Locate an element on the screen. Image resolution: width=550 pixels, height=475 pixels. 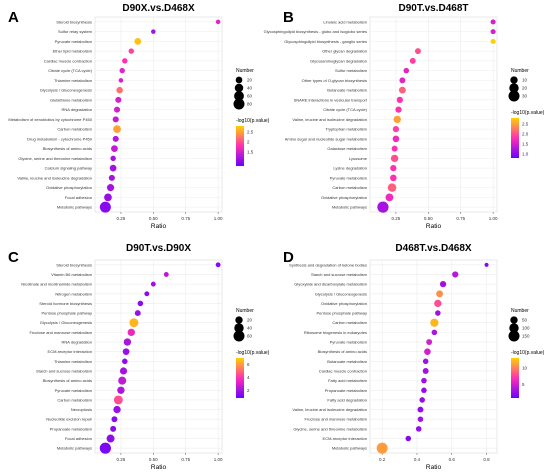
chart-title: D90X.vs.D468X is located at coordinates (158, 8).